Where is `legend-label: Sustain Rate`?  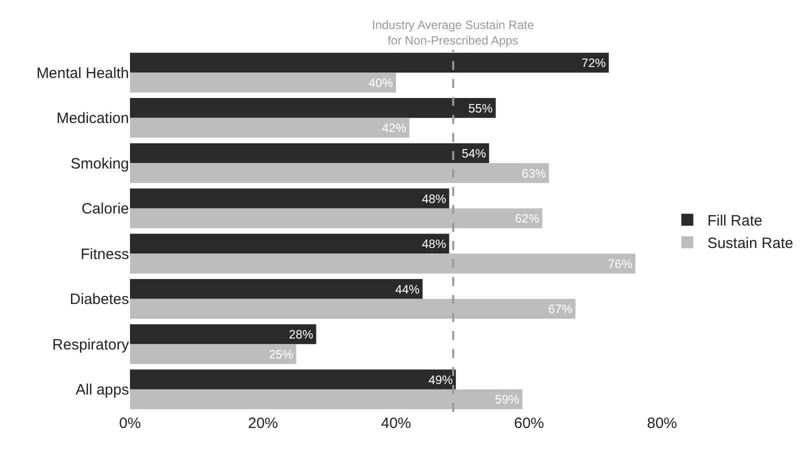
legend-label: Sustain Rate is located at coordinates (750, 243).